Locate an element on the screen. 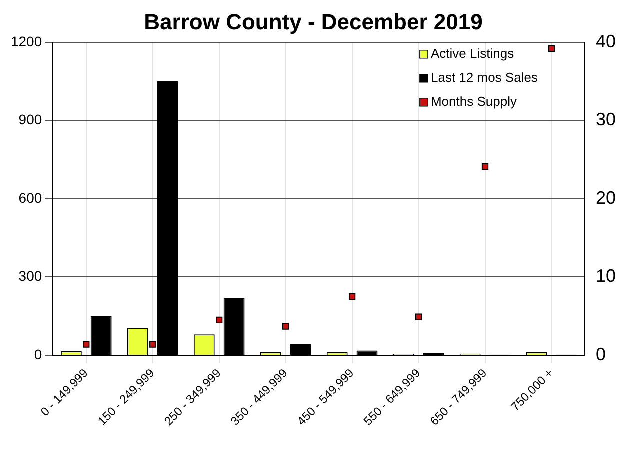  y2-tick-label: 40 is located at coordinates (606, 41).